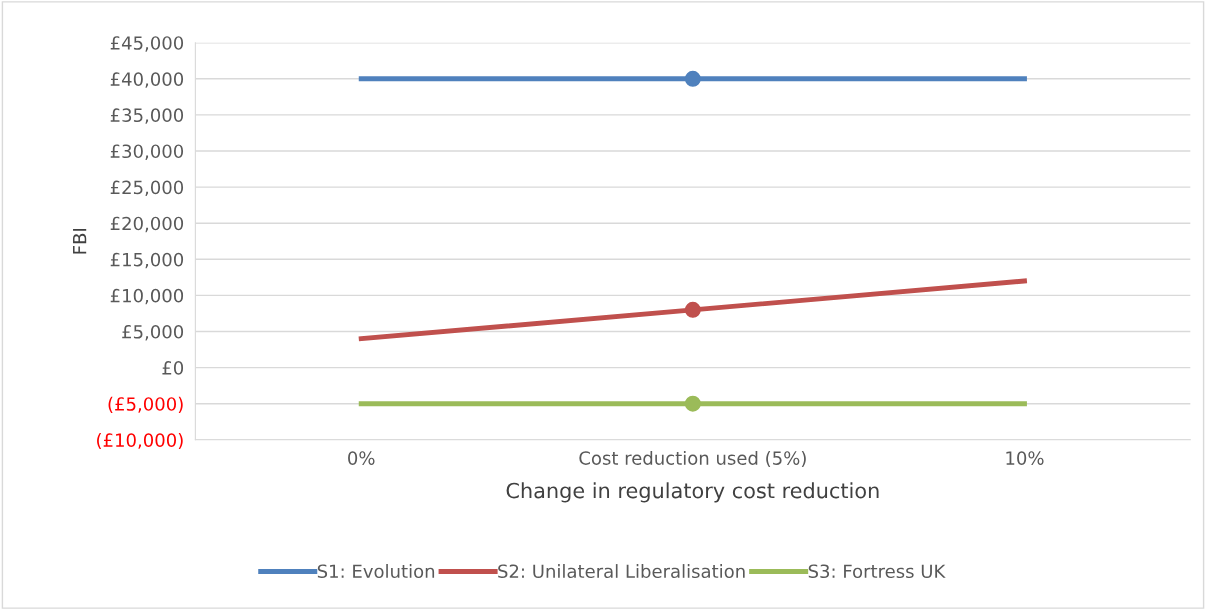  What do you see at coordinates (147, 80) in the screenshot?
I see `y-tick-label: £40,000` at bounding box center [147, 80].